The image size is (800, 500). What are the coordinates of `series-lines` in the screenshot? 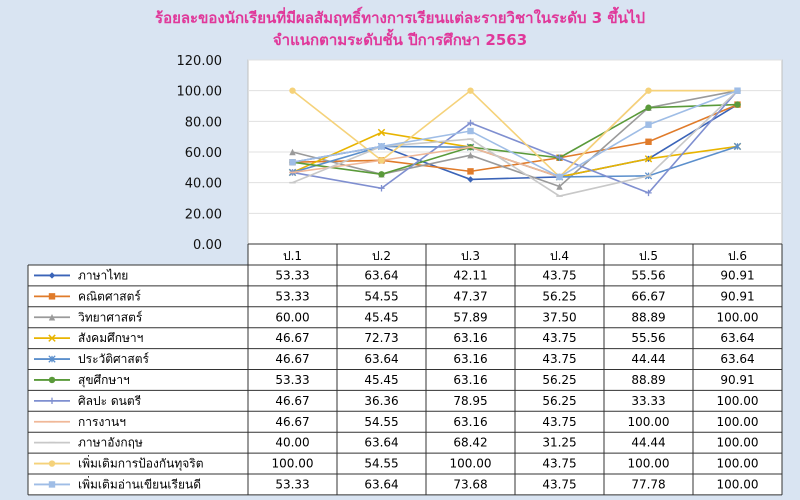 It's located at (515, 142).